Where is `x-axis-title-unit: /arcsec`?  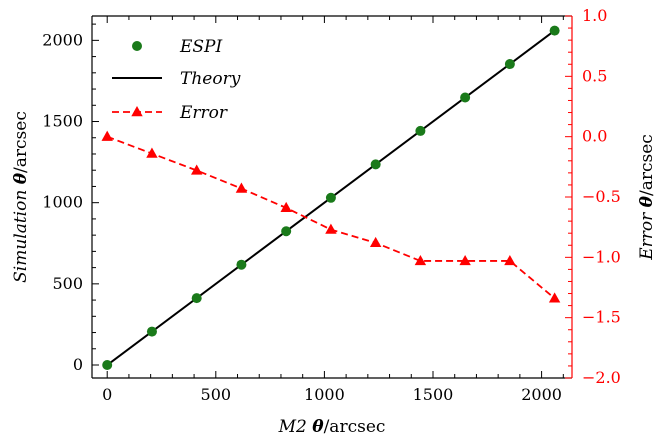 x-axis-title-unit: /arcsec is located at coordinates (355, 427).